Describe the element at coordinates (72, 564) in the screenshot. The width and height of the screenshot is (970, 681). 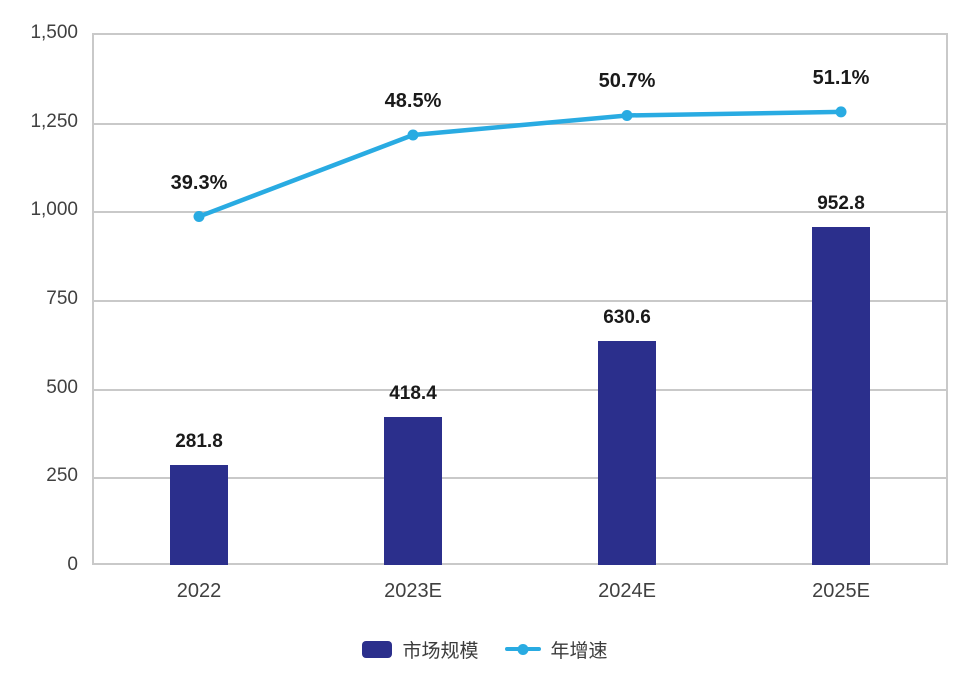
I see `y-tick-label: 0` at that location.